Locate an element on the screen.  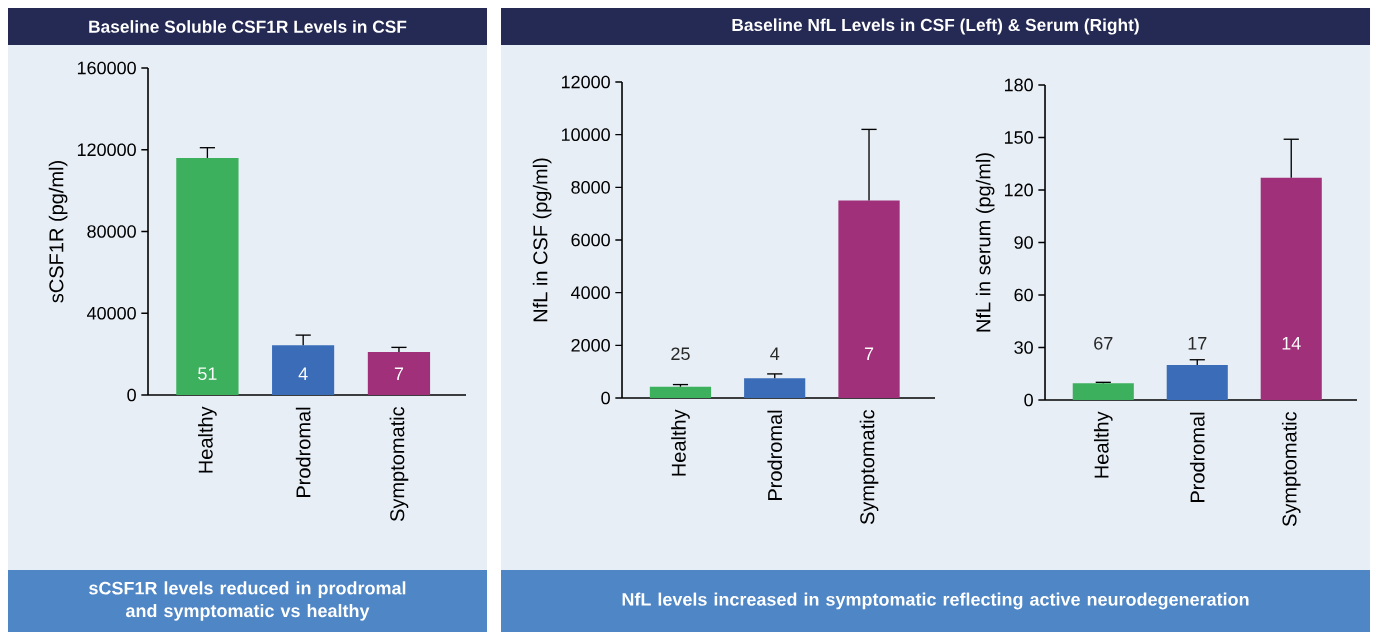
y-axis-title: NfL in serum (pg/ml) is located at coordinates (985, 242).